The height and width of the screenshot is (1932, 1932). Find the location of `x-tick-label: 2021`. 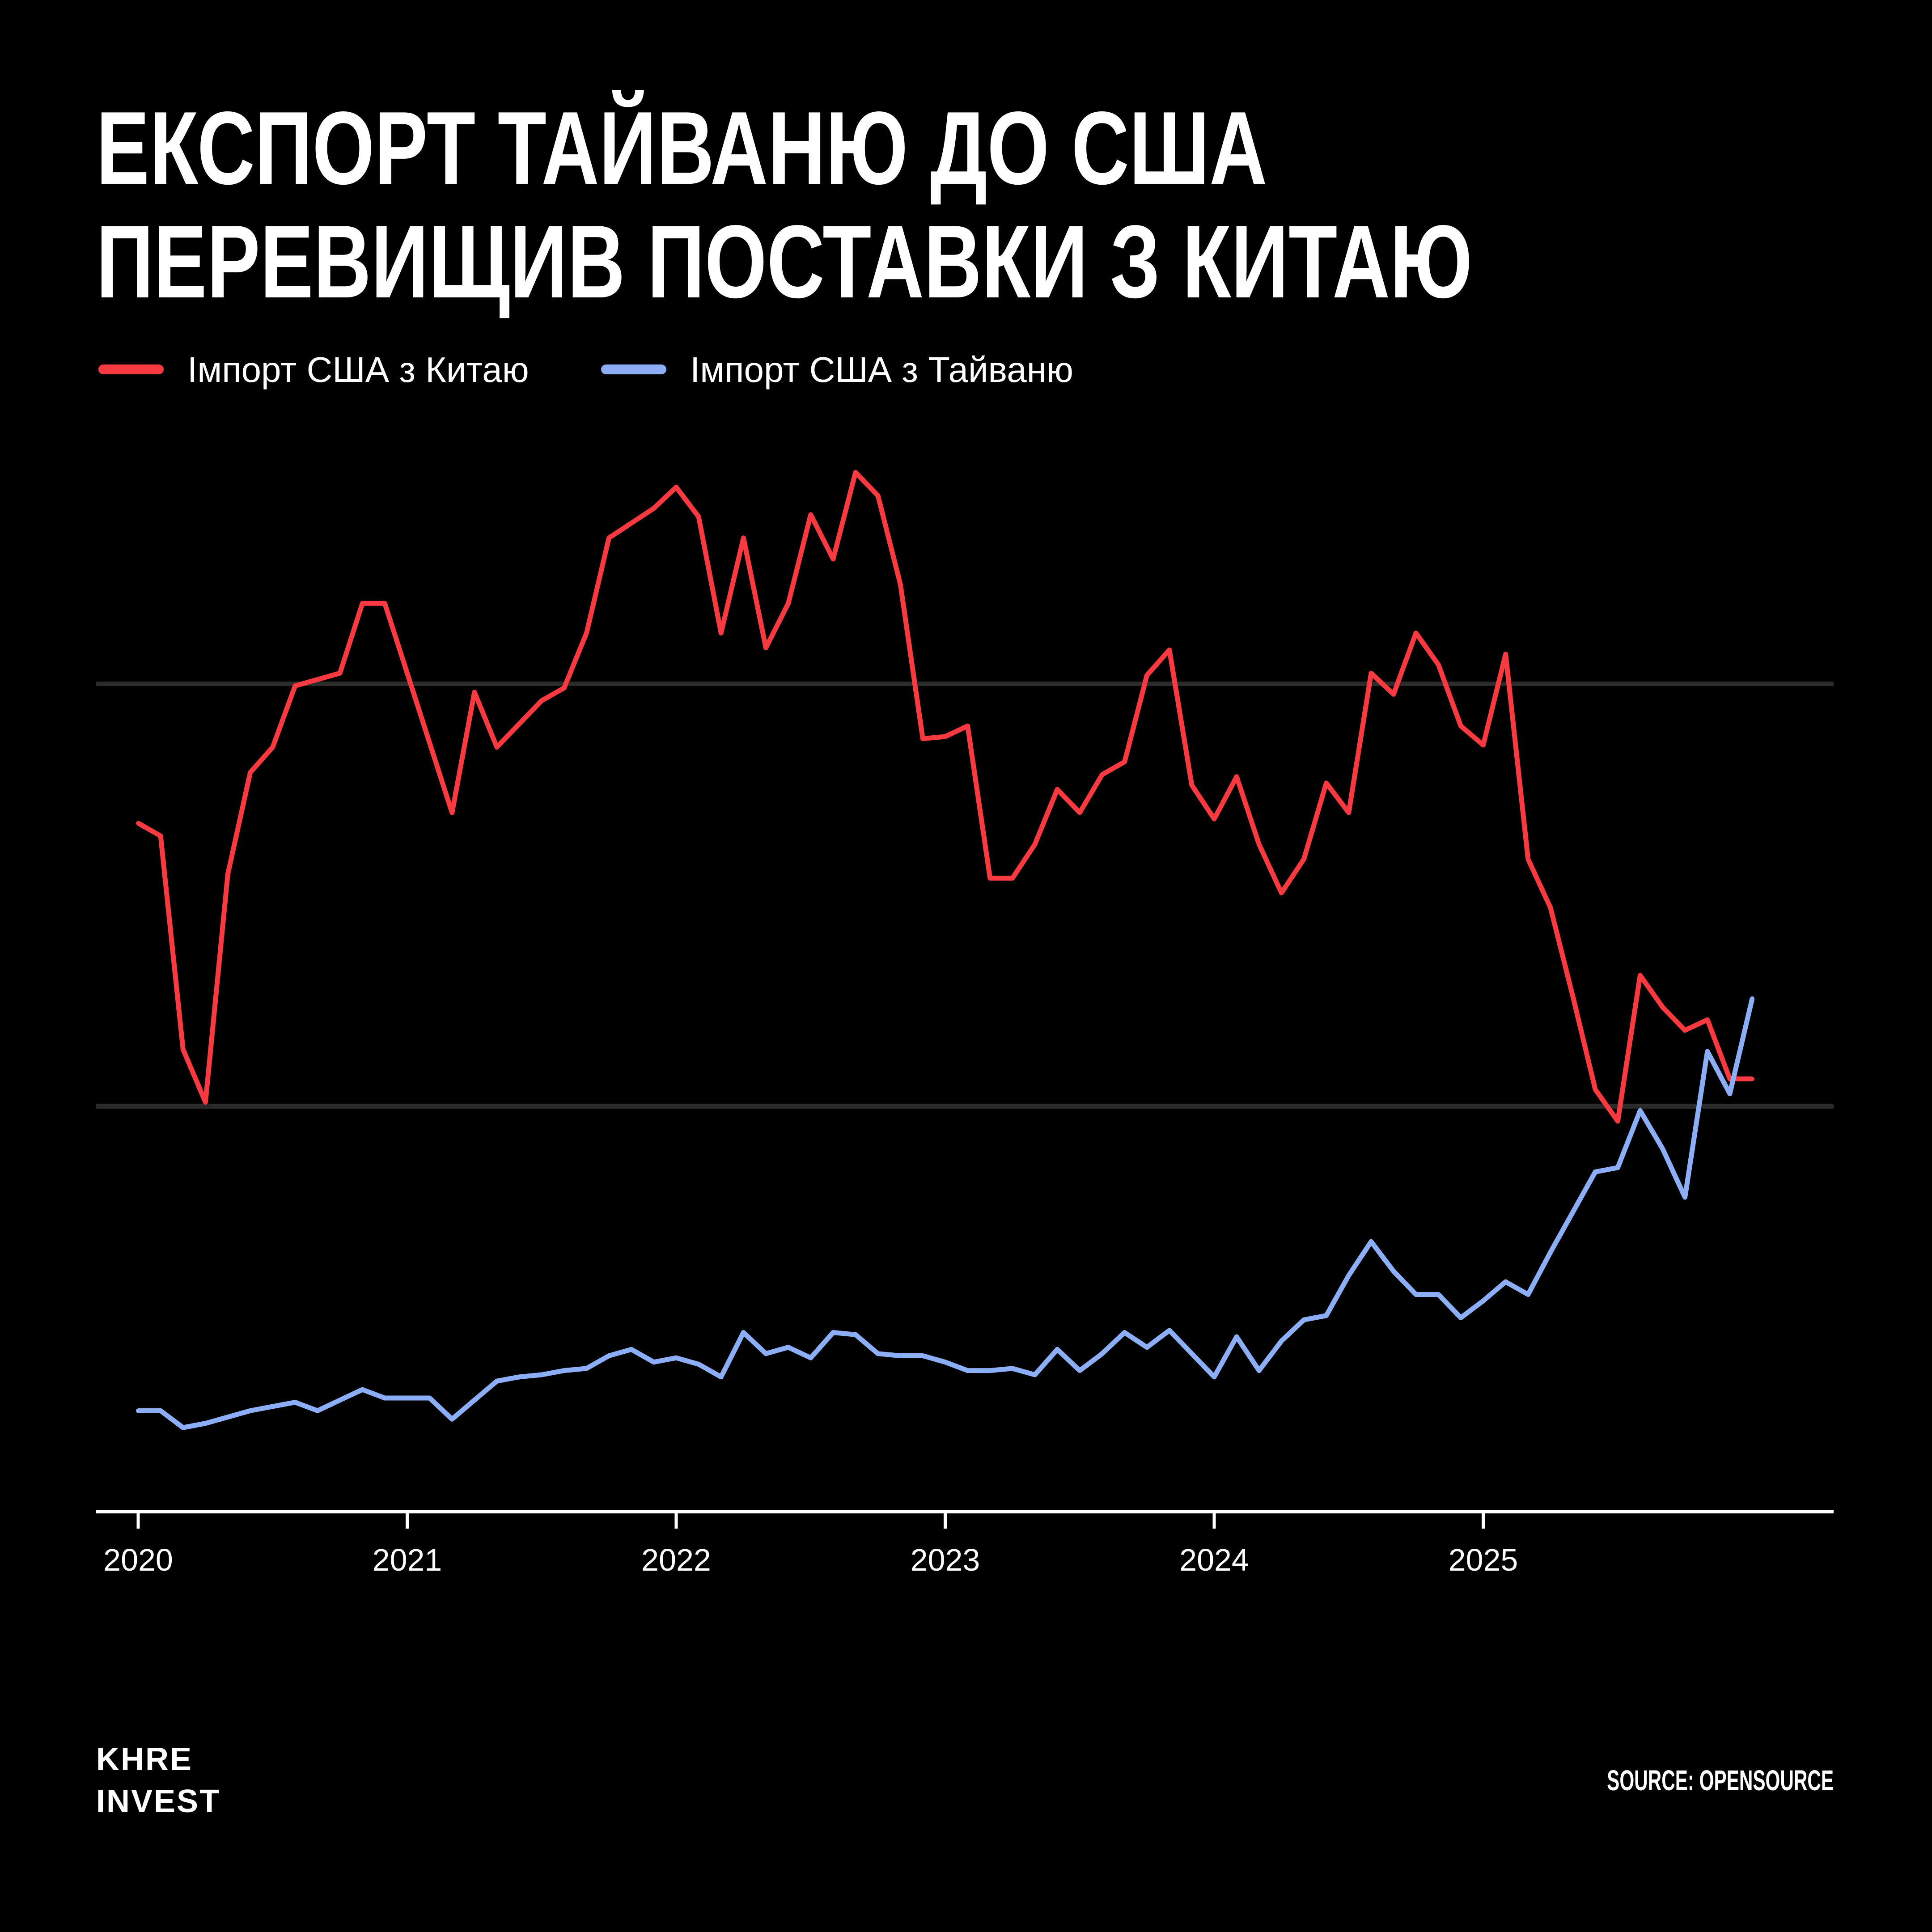

x-tick-label: 2021 is located at coordinates (407, 1559).